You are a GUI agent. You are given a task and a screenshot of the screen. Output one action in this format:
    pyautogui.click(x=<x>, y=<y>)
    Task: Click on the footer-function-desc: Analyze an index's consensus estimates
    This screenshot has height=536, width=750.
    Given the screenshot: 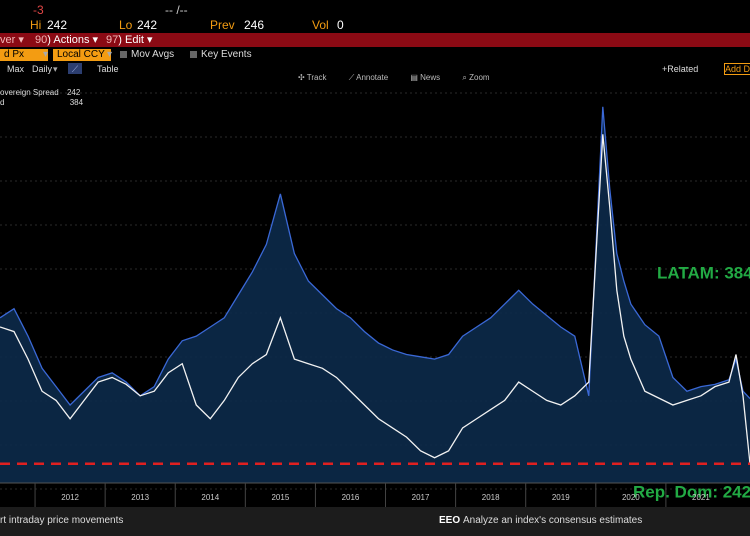 What is the action you would take?
    pyautogui.click(x=553, y=520)
    